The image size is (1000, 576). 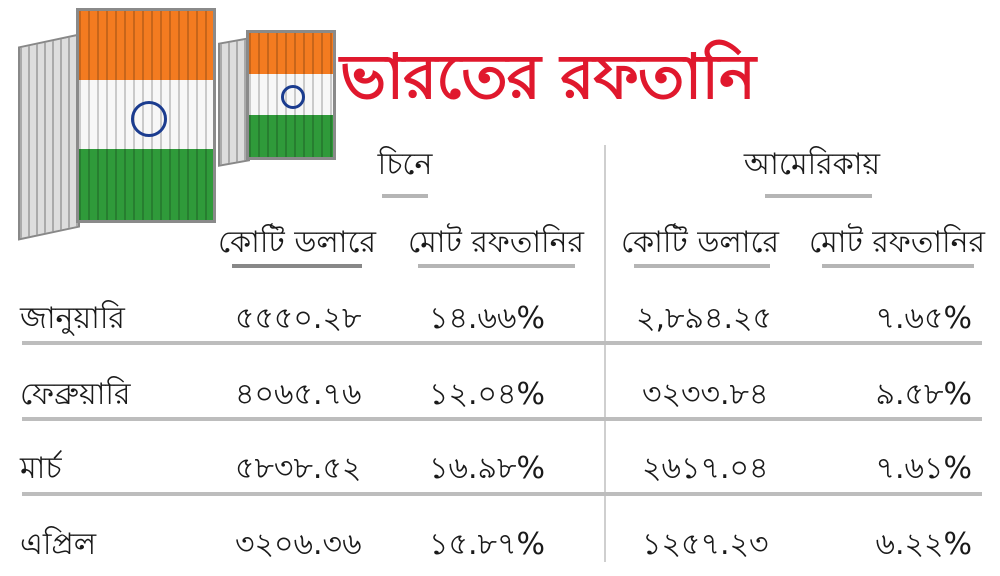 What do you see at coordinates (496, 242) in the screenshot?
I see `col-header-china-share: মোট রফতানির` at bounding box center [496, 242].